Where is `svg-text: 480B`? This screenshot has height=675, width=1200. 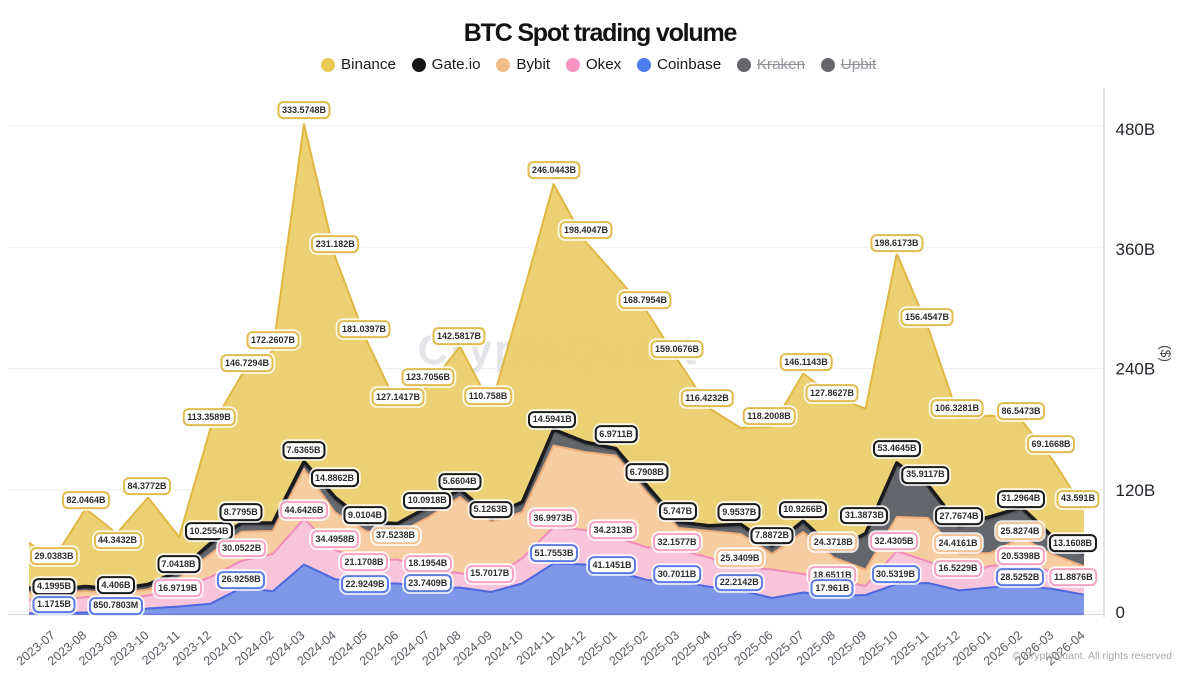
svg-text: 480B is located at coordinates (1136, 129).